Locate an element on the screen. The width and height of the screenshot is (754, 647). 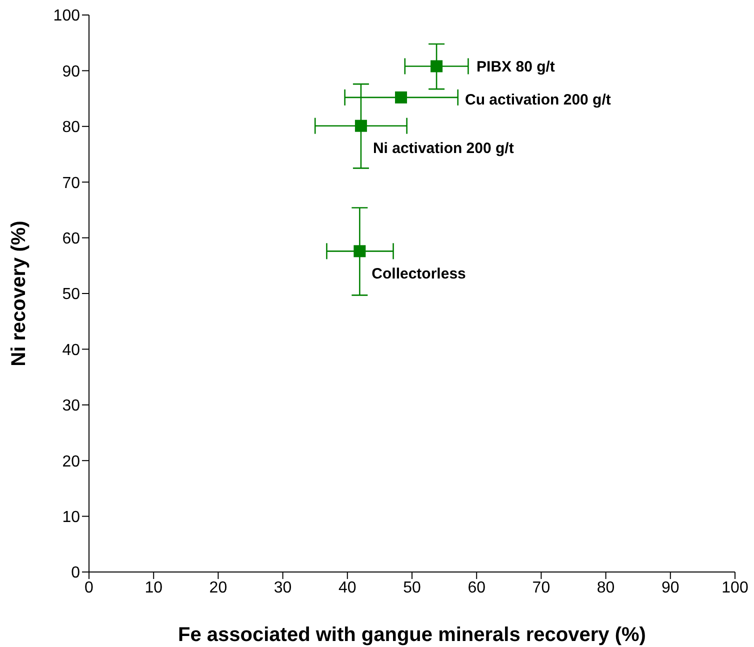
y-tick-label: 30 is located at coordinates (71, 406).